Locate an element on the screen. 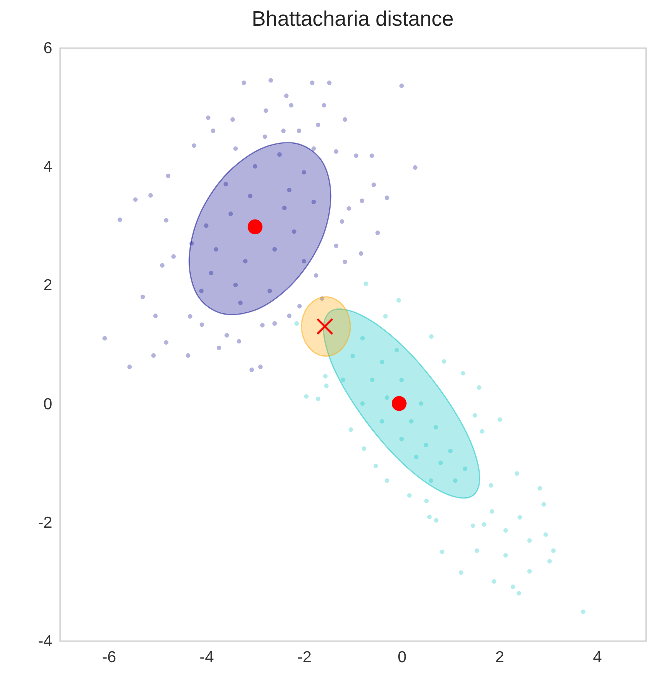  y-tick-label: -4 is located at coordinates (45, 642).